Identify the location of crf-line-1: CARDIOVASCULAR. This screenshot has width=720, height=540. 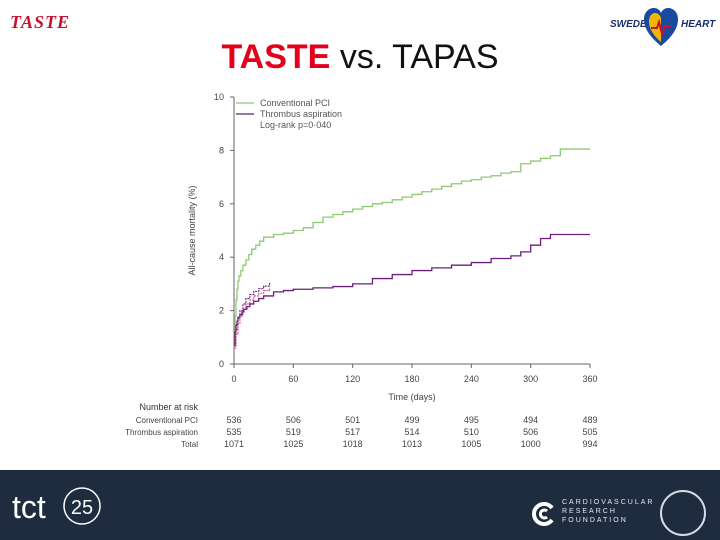
(608, 502).